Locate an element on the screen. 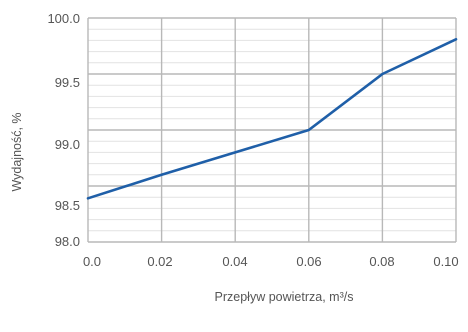 This screenshot has height=332, width=468. y-tick-label: 98.5 is located at coordinates (67, 205).